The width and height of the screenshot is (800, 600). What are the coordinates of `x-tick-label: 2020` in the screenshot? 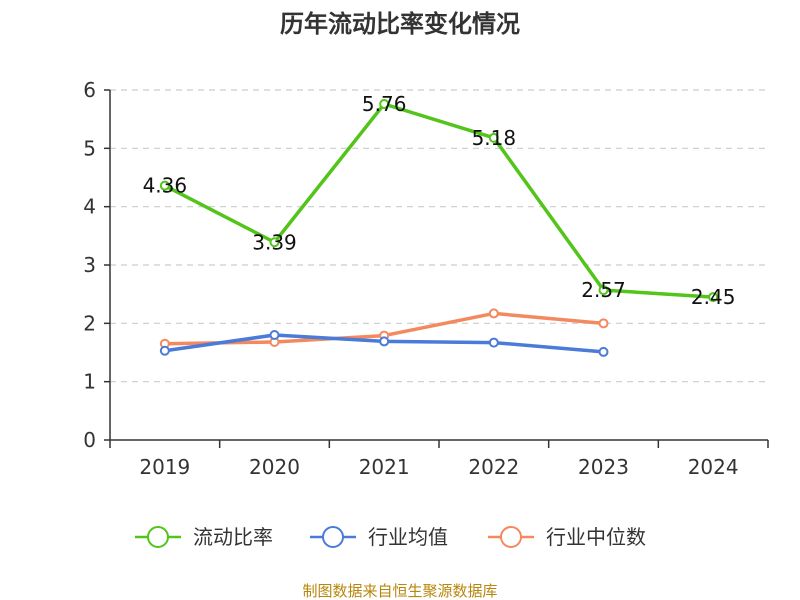 It's located at (274, 467).